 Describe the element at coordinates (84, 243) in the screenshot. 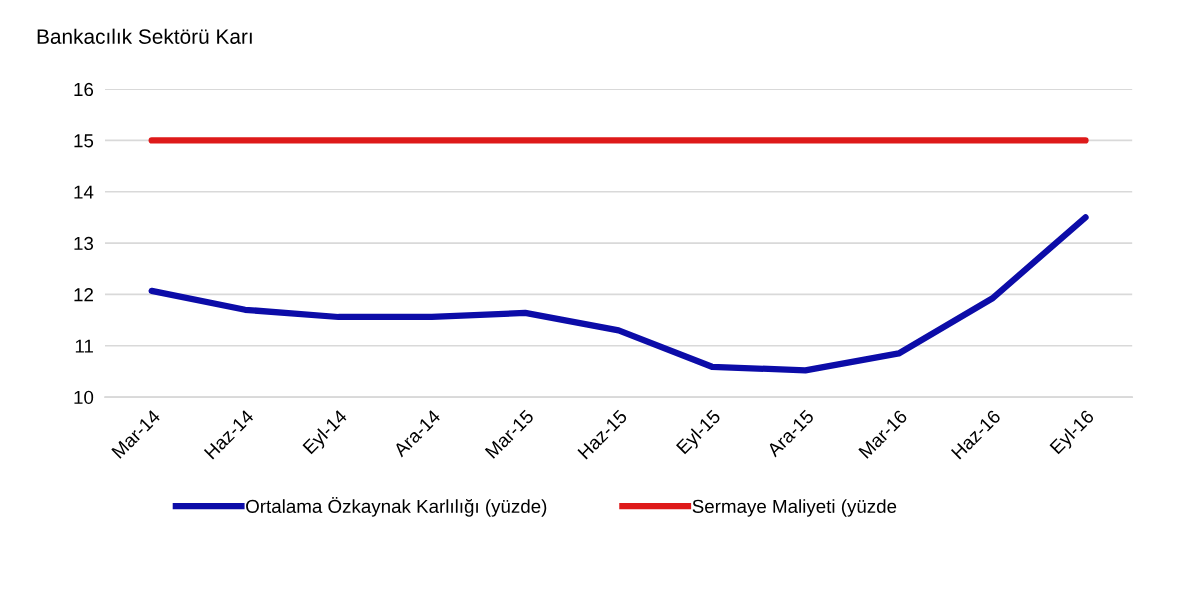

I see `y-tick-label: 13` at that location.